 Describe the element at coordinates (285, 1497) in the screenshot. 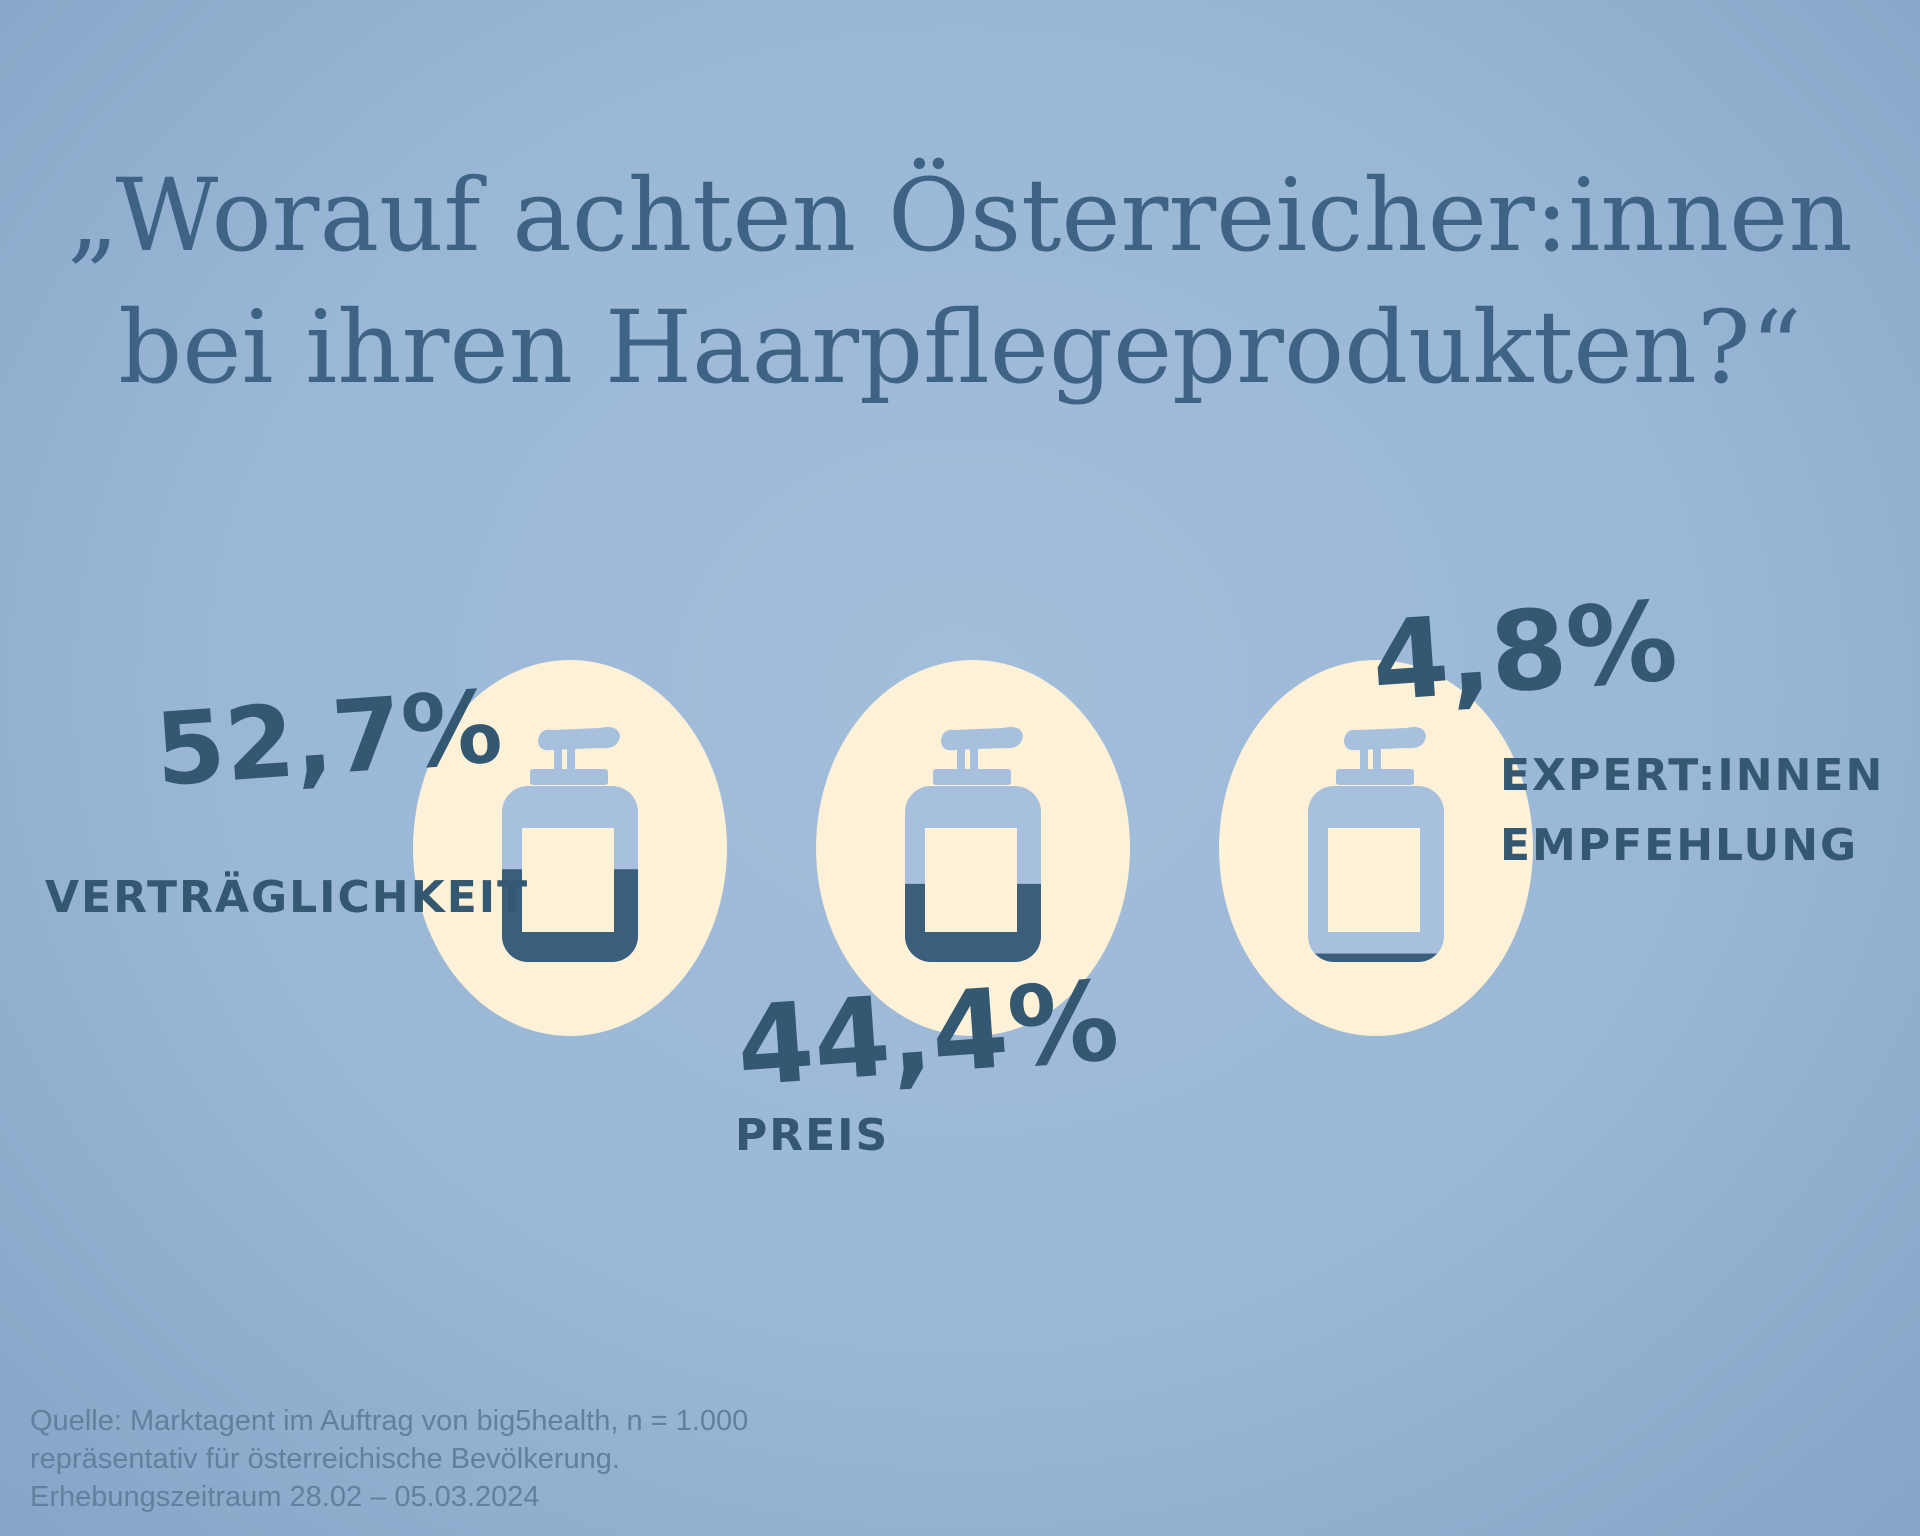

I see `source-line-3: Erhebungszeitraum 28.02 – 05.03.2024` at that location.